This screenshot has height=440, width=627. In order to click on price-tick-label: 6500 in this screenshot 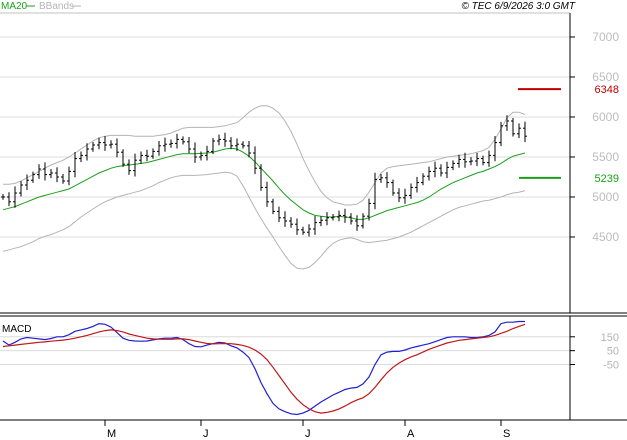, I will do `click(605, 77)`.